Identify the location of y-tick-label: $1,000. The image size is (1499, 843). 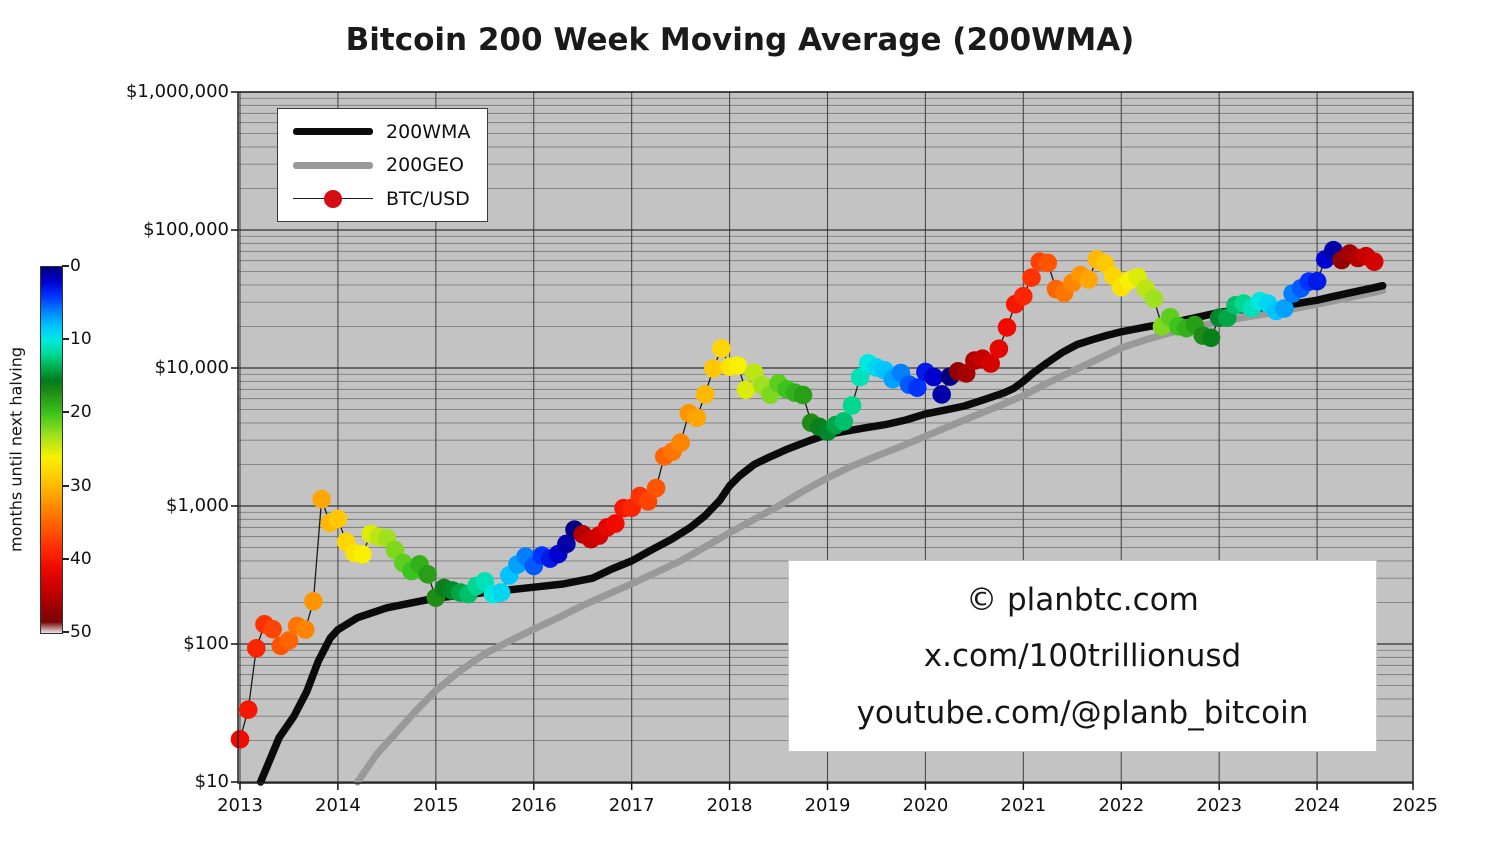
(197, 505).